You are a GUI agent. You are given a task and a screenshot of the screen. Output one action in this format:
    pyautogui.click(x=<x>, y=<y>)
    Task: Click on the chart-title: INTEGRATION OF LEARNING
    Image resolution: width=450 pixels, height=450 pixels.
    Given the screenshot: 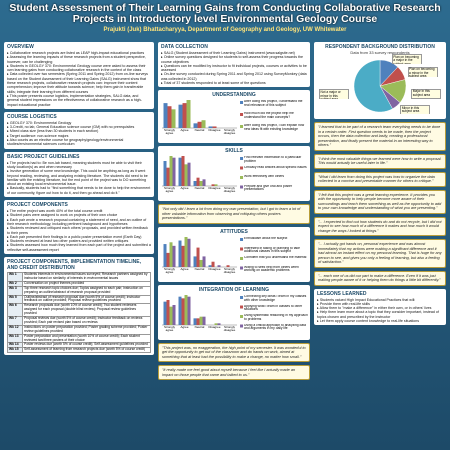 What is the action you would take?
    pyautogui.click(x=234, y=290)
    